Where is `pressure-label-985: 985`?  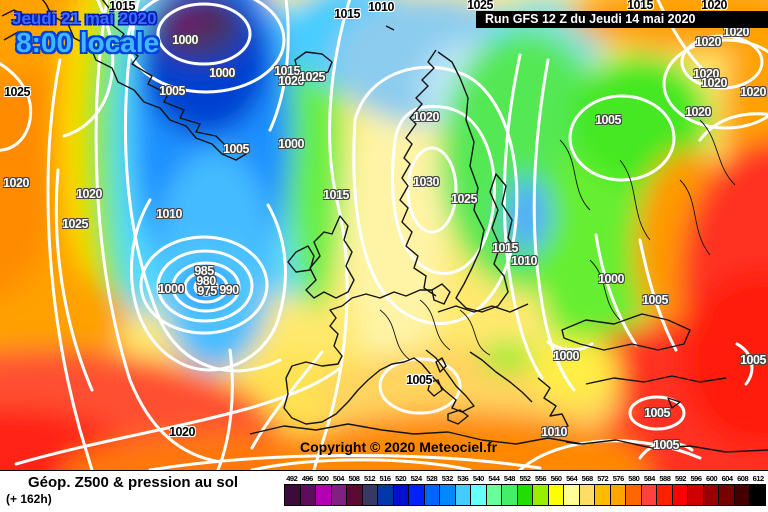
pressure-label-985: 985 is located at coordinates (204, 271).